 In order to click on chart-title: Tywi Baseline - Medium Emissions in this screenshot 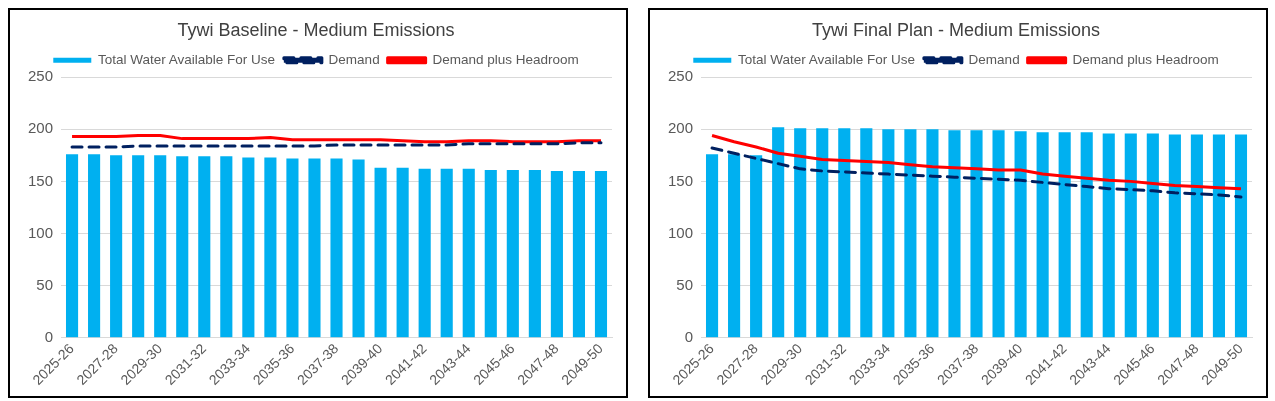, I will do `click(316, 29)`.